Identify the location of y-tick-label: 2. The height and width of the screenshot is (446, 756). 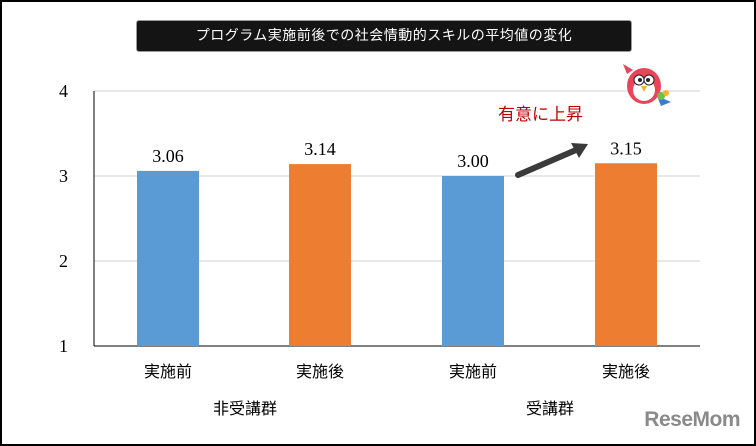
(63, 261).